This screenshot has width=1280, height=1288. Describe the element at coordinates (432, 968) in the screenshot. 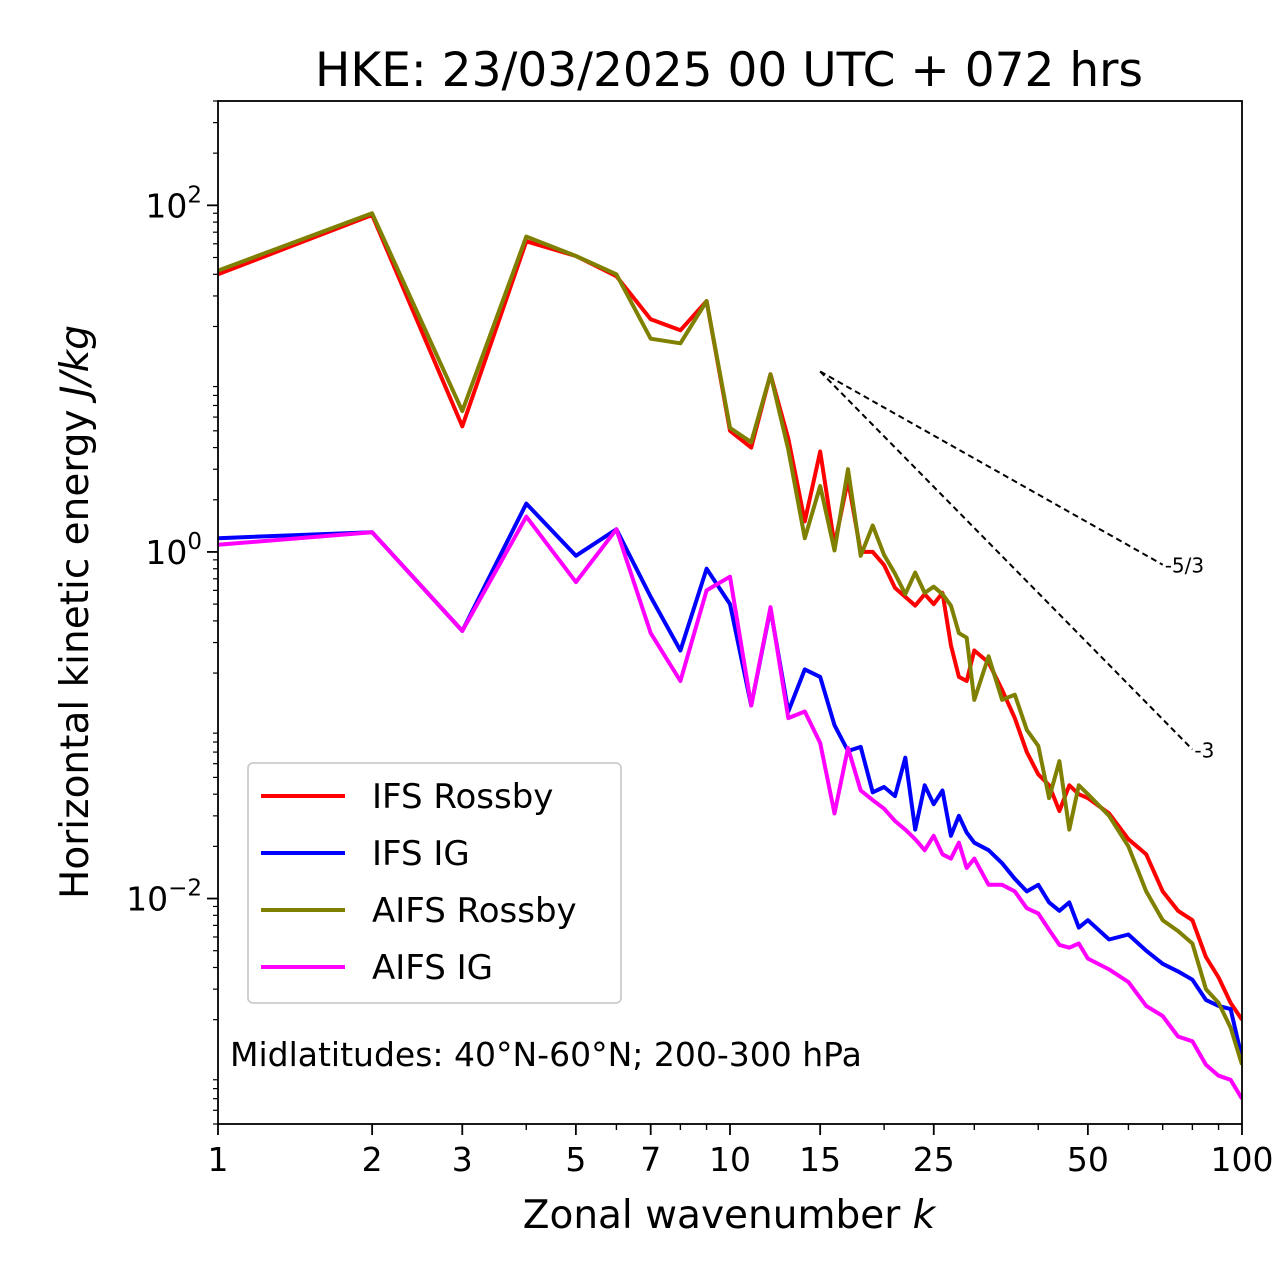

I see `legend-label-3: AIFS IG` at that location.